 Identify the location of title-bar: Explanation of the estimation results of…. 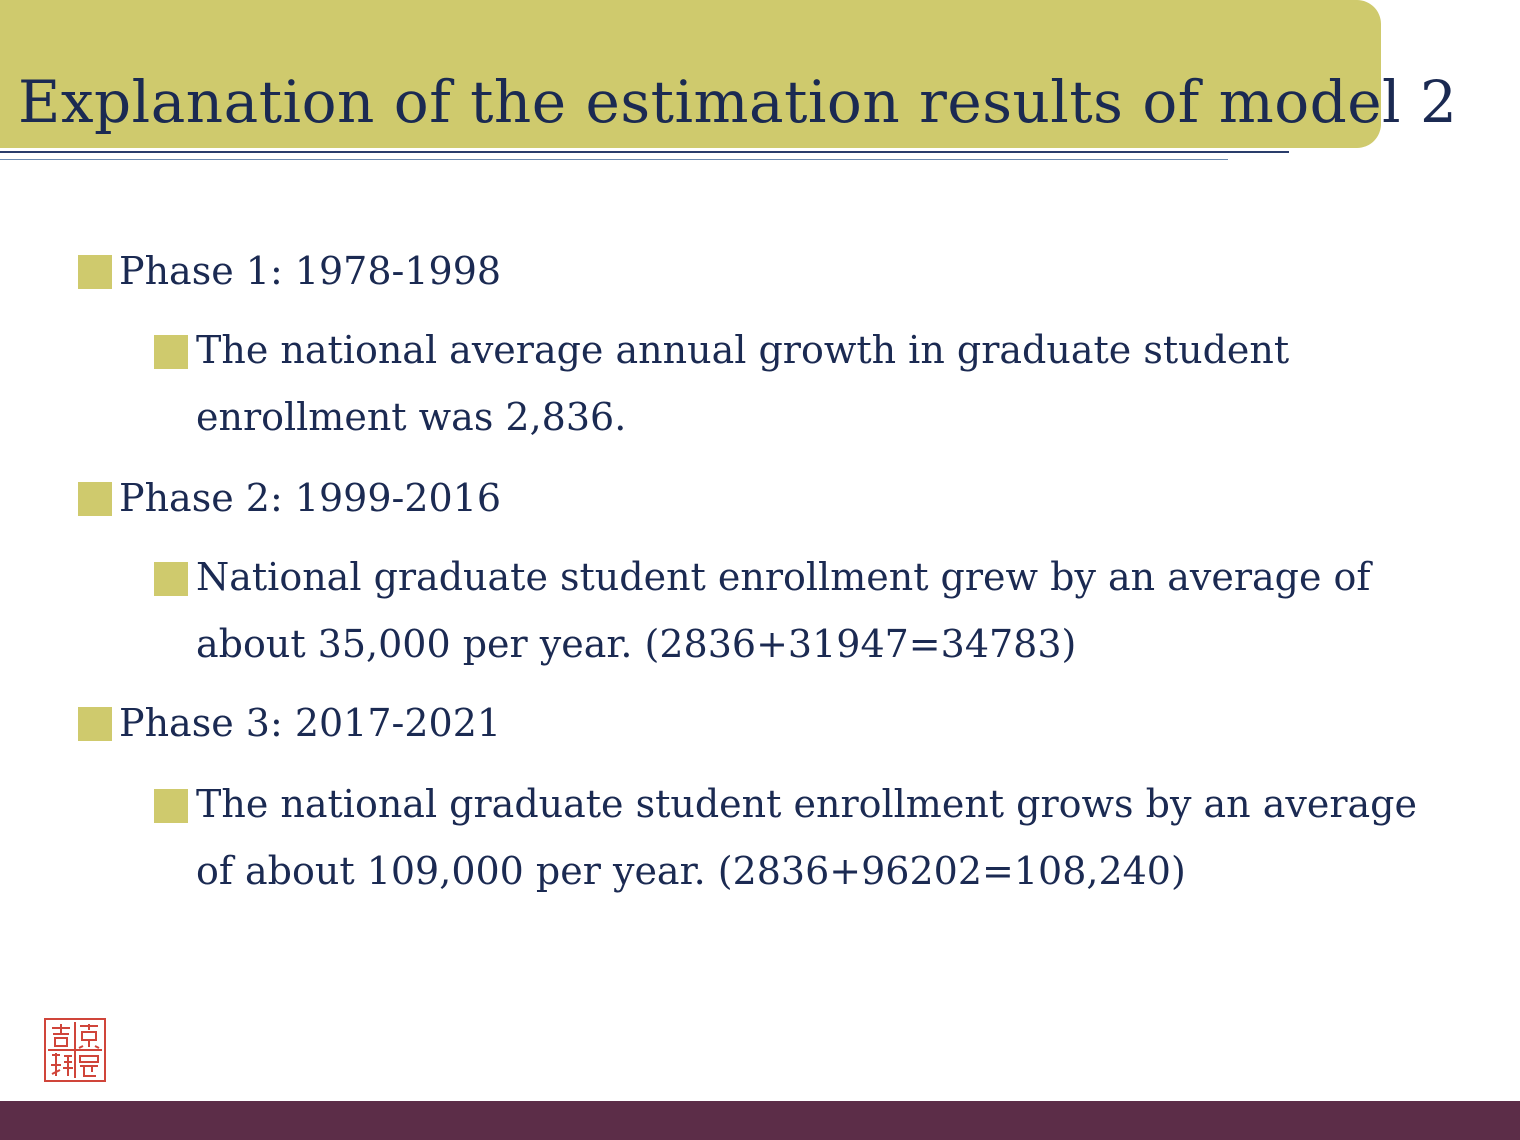
(728, 74).